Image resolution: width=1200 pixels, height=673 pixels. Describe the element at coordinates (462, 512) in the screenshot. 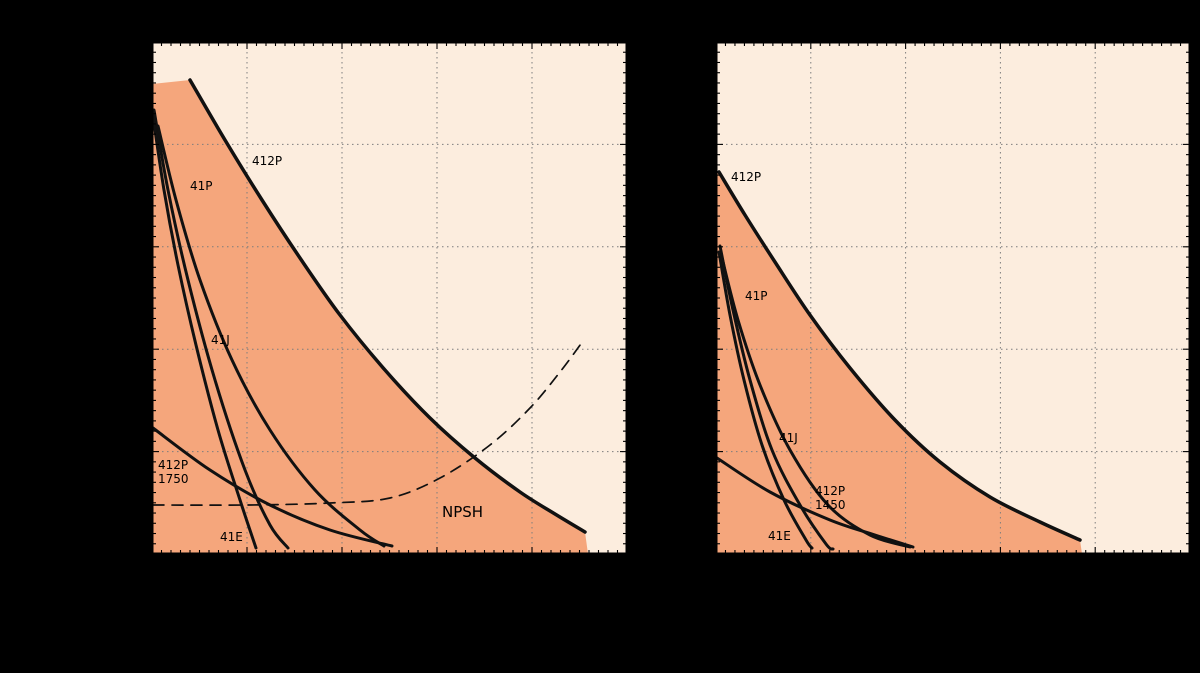

I see `curve-label: NPSH` at that location.